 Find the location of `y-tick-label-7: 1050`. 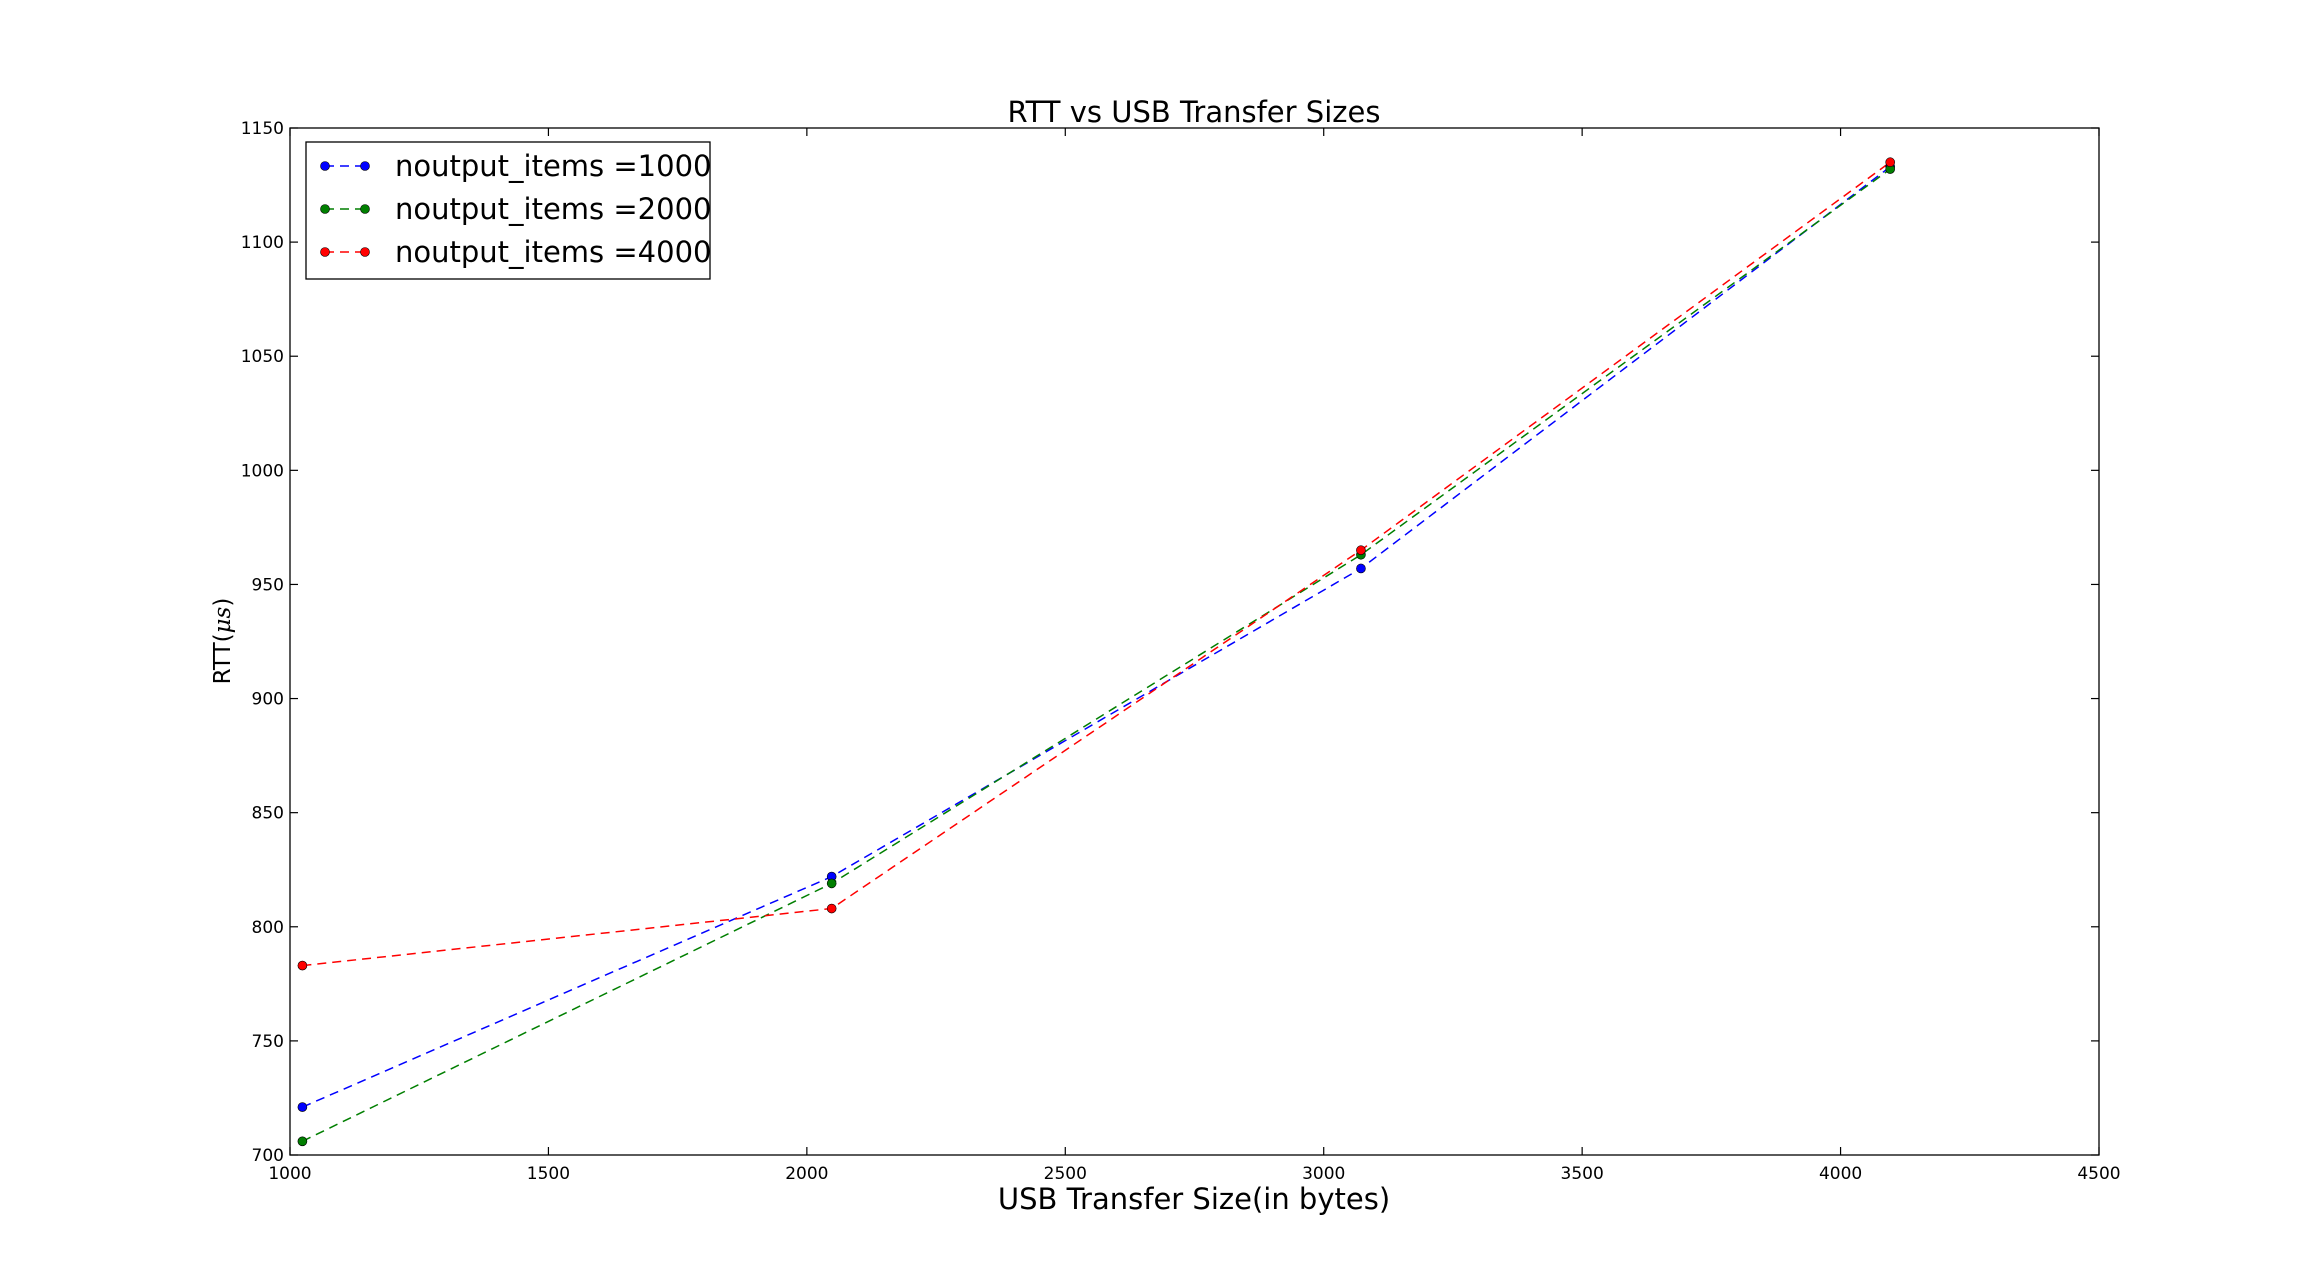

y-tick-label-7: 1050 is located at coordinates (262, 357).